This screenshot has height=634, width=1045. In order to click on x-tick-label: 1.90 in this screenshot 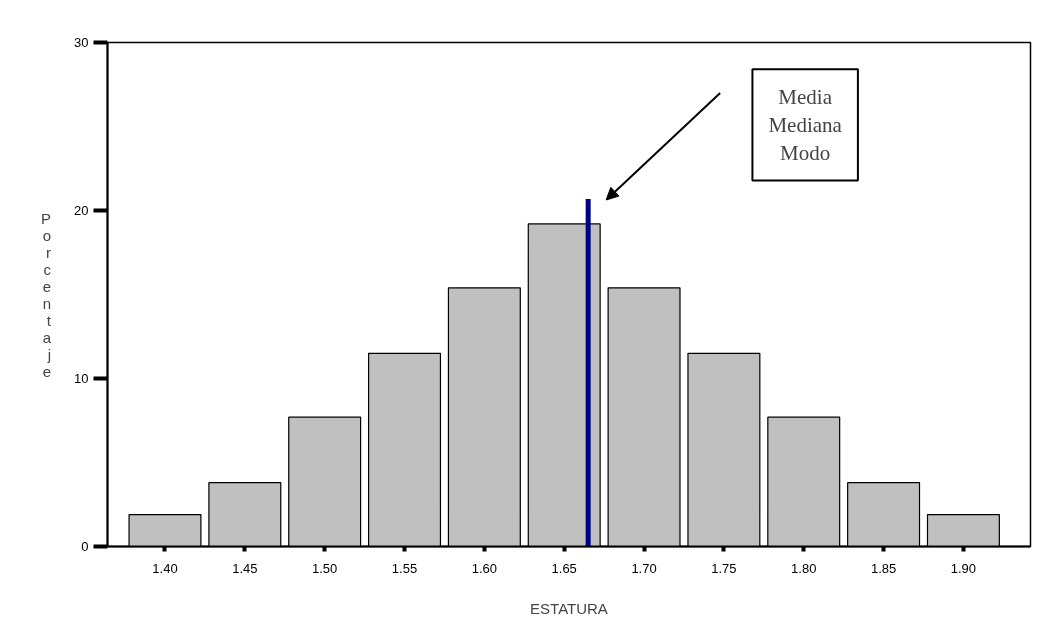, I will do `click(963, 568)`.